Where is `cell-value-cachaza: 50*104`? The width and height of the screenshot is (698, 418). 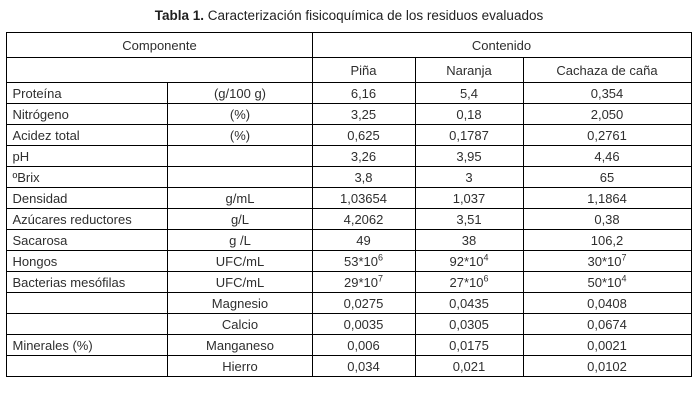
cell-value-cachaza: 50*104 is located at coordinates (607, 282).